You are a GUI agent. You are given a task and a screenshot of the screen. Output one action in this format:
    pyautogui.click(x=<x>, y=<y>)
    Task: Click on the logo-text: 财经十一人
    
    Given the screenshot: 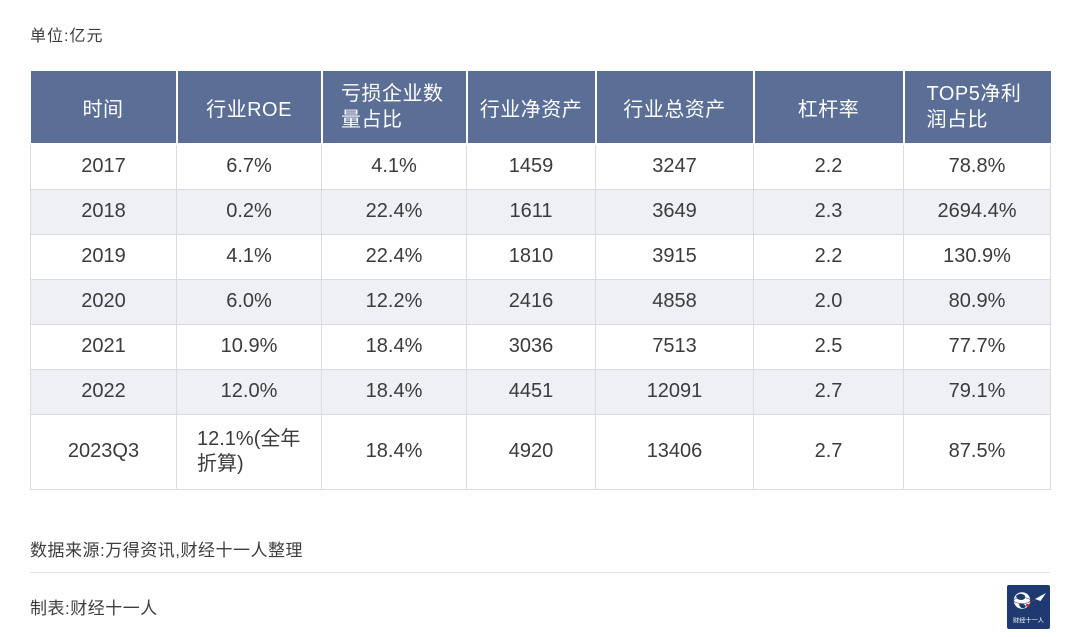 What is the action you would take?
    pyautogui.click(x=1028, y=620)
    